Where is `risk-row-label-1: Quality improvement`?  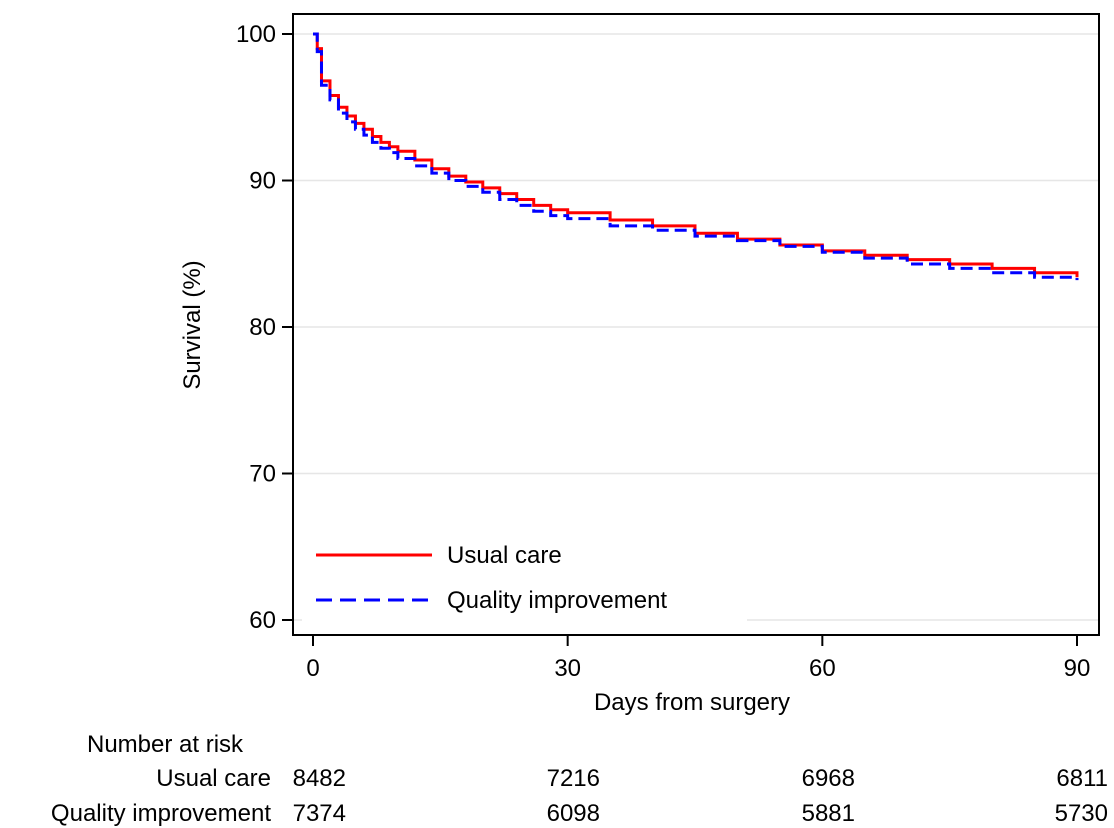
risk-row-label-1: Quality improvement is located at coordinates (161, 813).